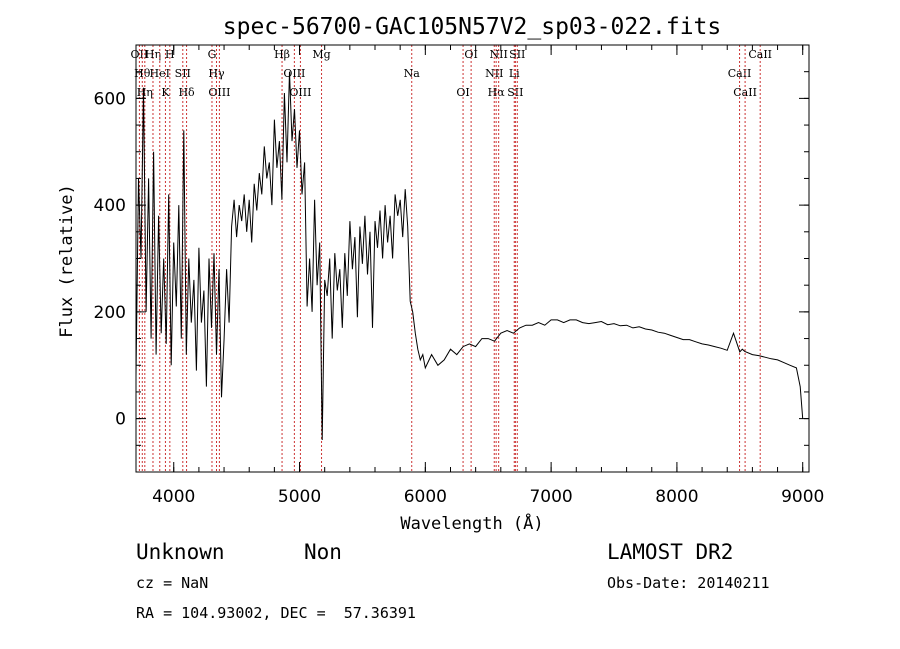  I want to click on y-tick-label: 400, so click(110, 206).